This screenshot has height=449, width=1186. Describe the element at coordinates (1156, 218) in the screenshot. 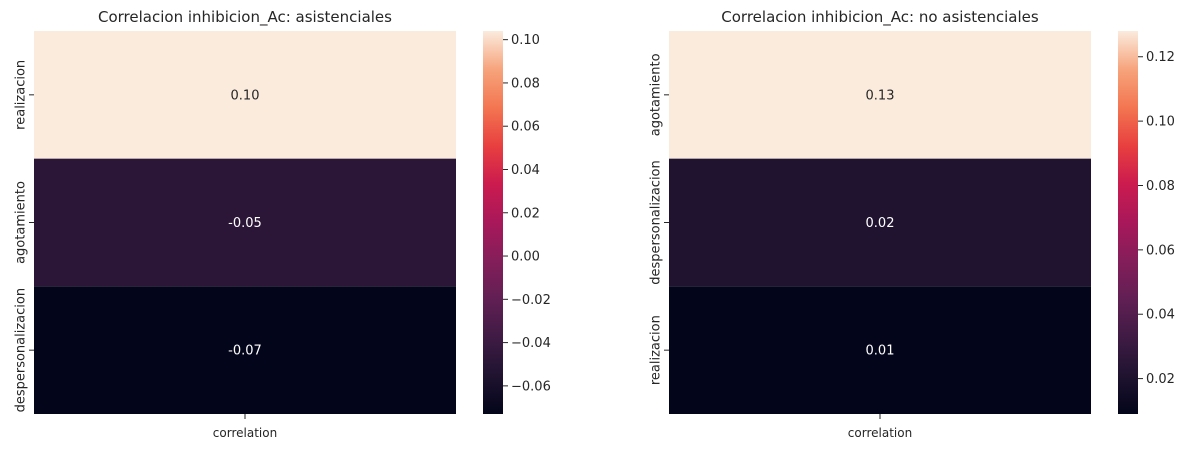

I see `colorbar-ticks-no-asistenciales: 0.12 0.10 0.08 0.06 0.04 0.02` at that location.